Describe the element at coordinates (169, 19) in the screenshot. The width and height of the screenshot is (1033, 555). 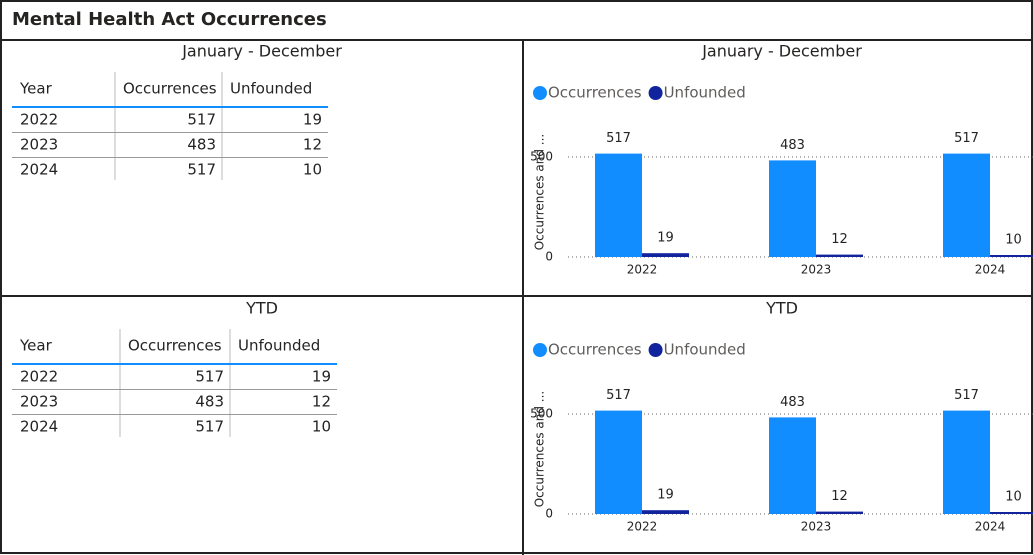
I see `page-title: Mental Health Act Occurrences` at that location.